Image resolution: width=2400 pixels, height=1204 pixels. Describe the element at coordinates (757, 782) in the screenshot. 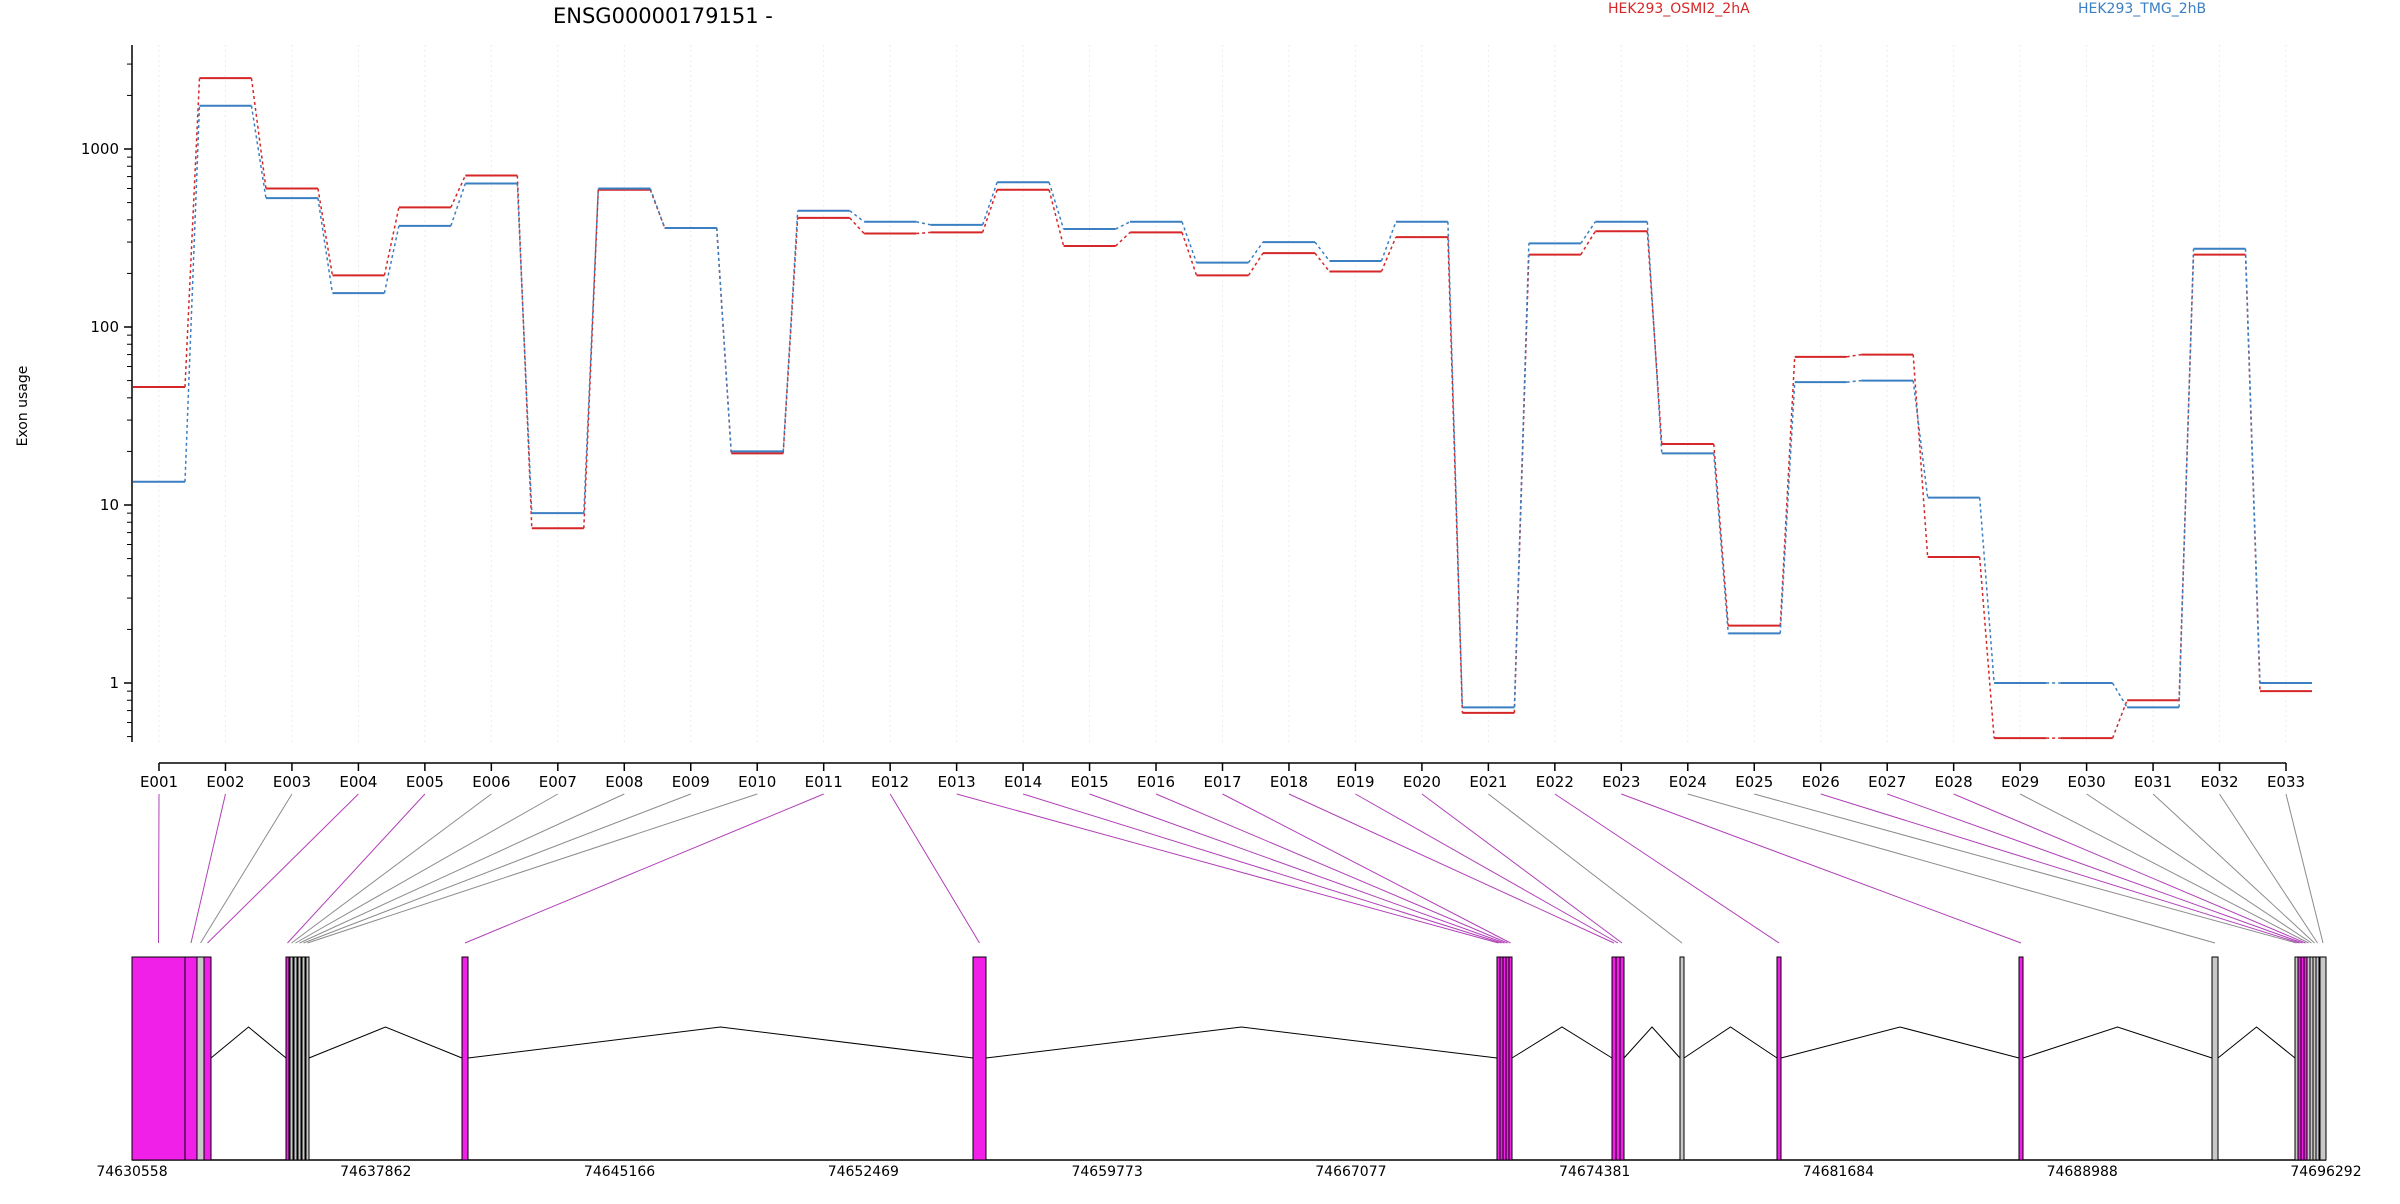

I see `x-tick-label: E010` at that location.